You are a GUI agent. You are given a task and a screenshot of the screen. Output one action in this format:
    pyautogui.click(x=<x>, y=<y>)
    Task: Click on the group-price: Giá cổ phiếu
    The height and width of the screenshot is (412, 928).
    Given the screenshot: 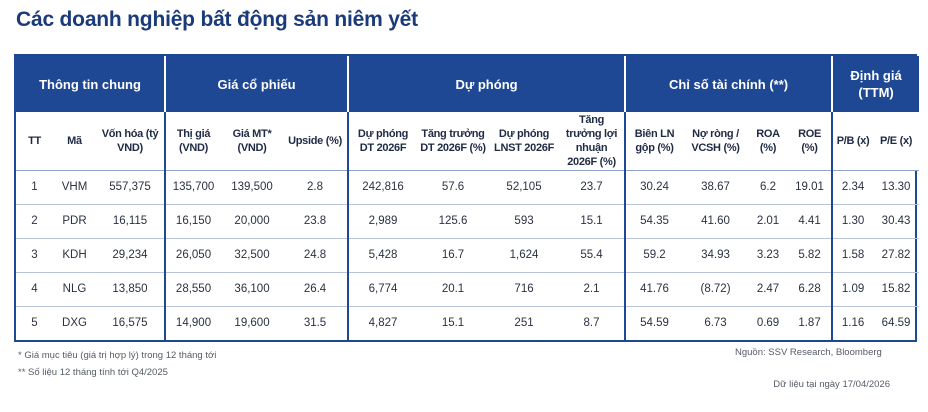 What is the action you would take?
    pyautogui.click(x=257, y=84)
    